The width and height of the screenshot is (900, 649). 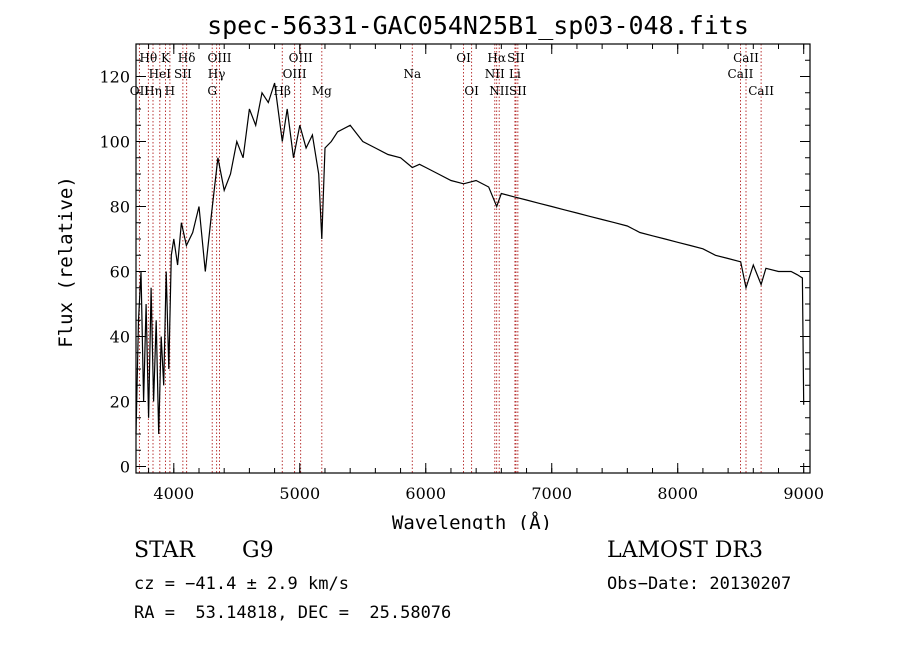 What do you see at coordinates (282, 91) in the screenshot?
I see `line-marker-label: Hβ` at bounding box center [282, 91].